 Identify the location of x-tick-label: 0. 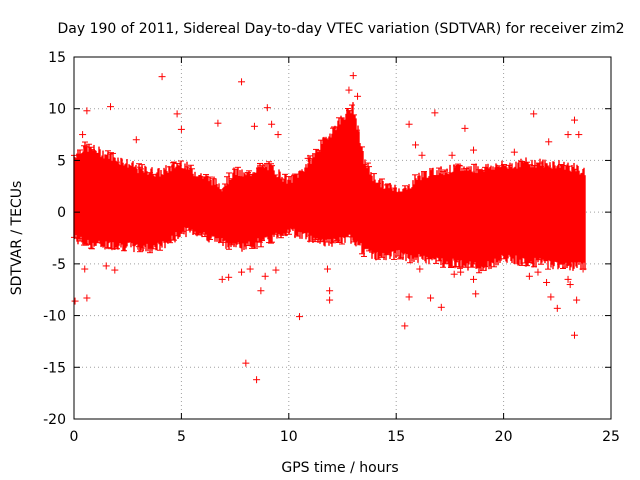
(74, 437).